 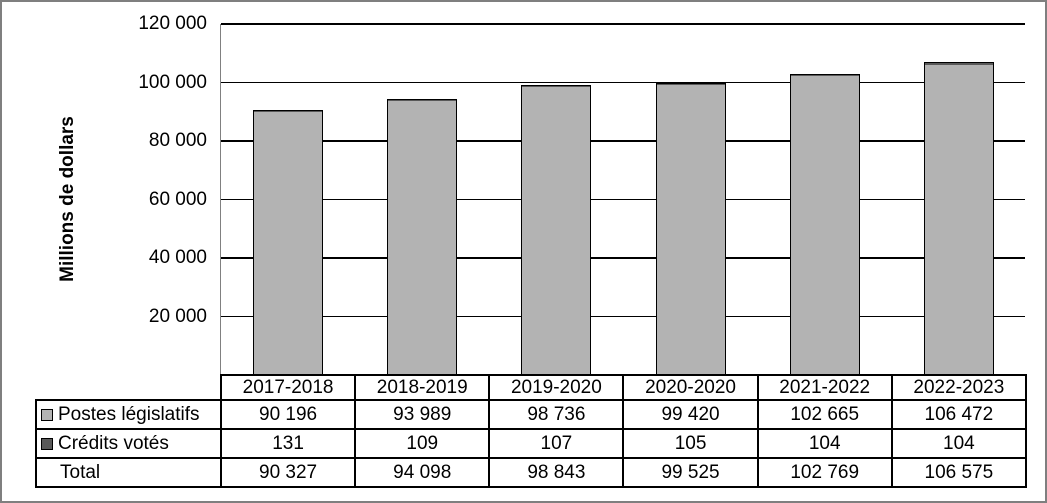 I want to click on y-tick-label: 100 000, so click(x=172, y=82).